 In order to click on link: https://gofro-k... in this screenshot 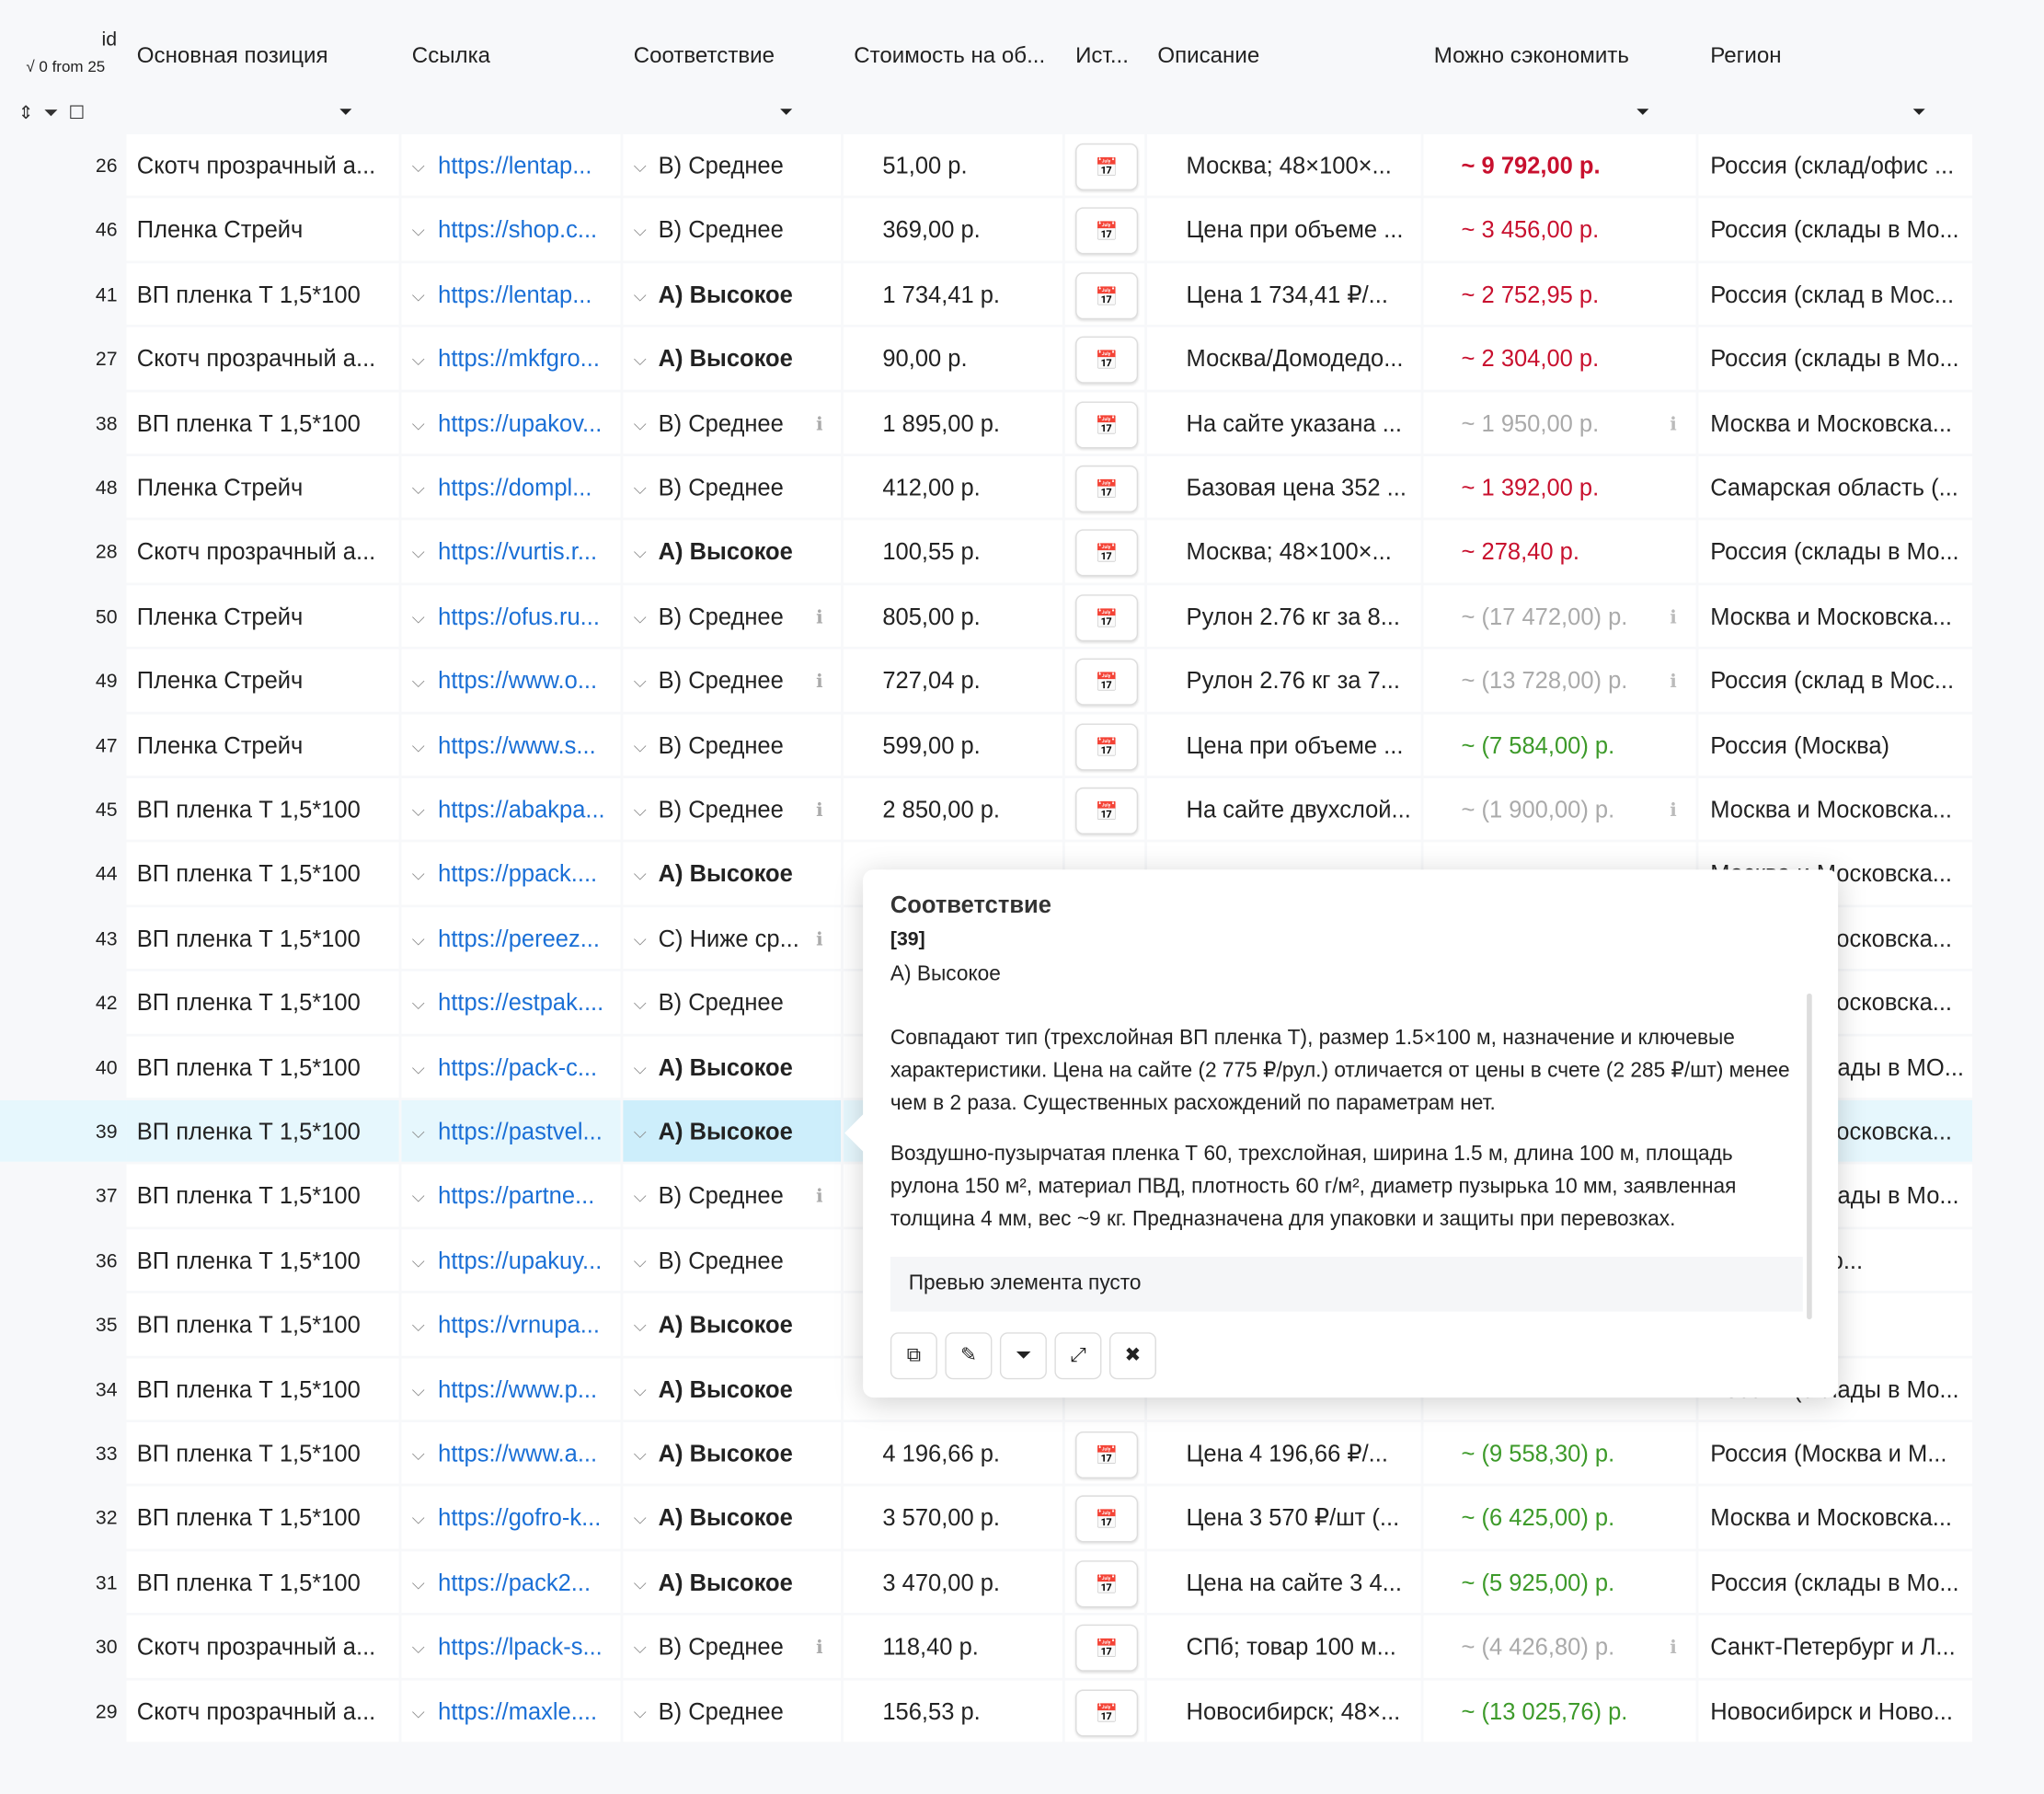, I will do `click(520, 1518)`.